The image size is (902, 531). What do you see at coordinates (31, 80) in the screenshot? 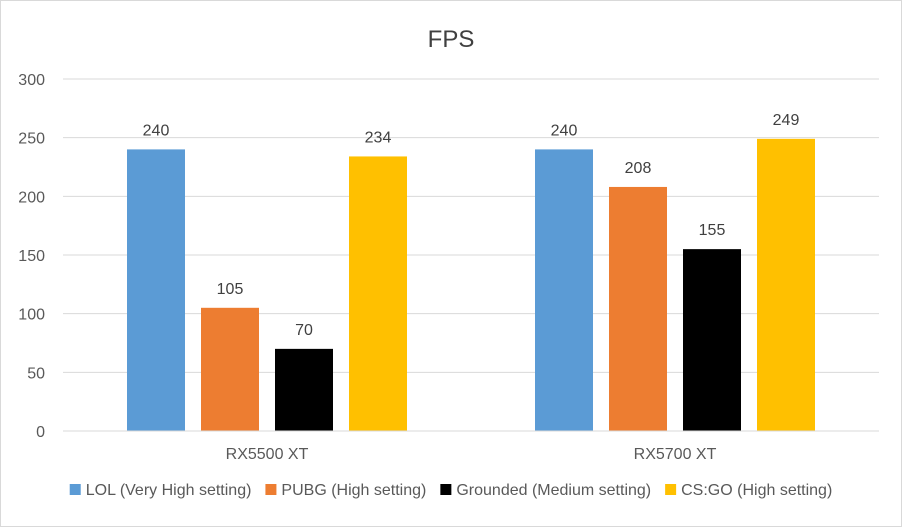
I see `y-tick-label: 300` at bounding box center [31, 80].